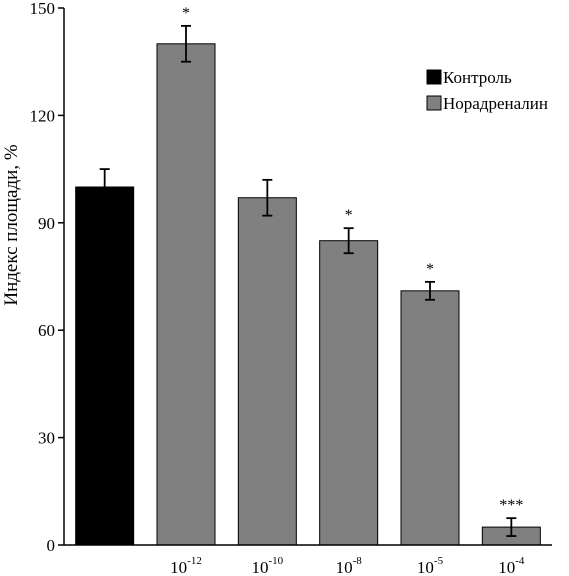 This screenshot has height=576, width=569. Describe the element at coordinates (51, 545) in the screenshot. I see `y-tick-label: 0` at that location.